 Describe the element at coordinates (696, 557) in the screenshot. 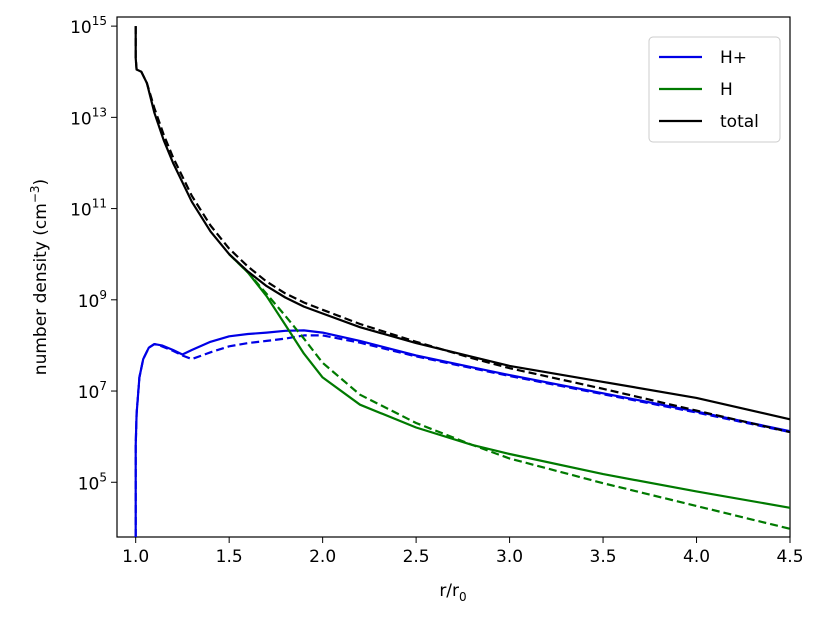

I see `x-tick-label: 4.0` at that location.